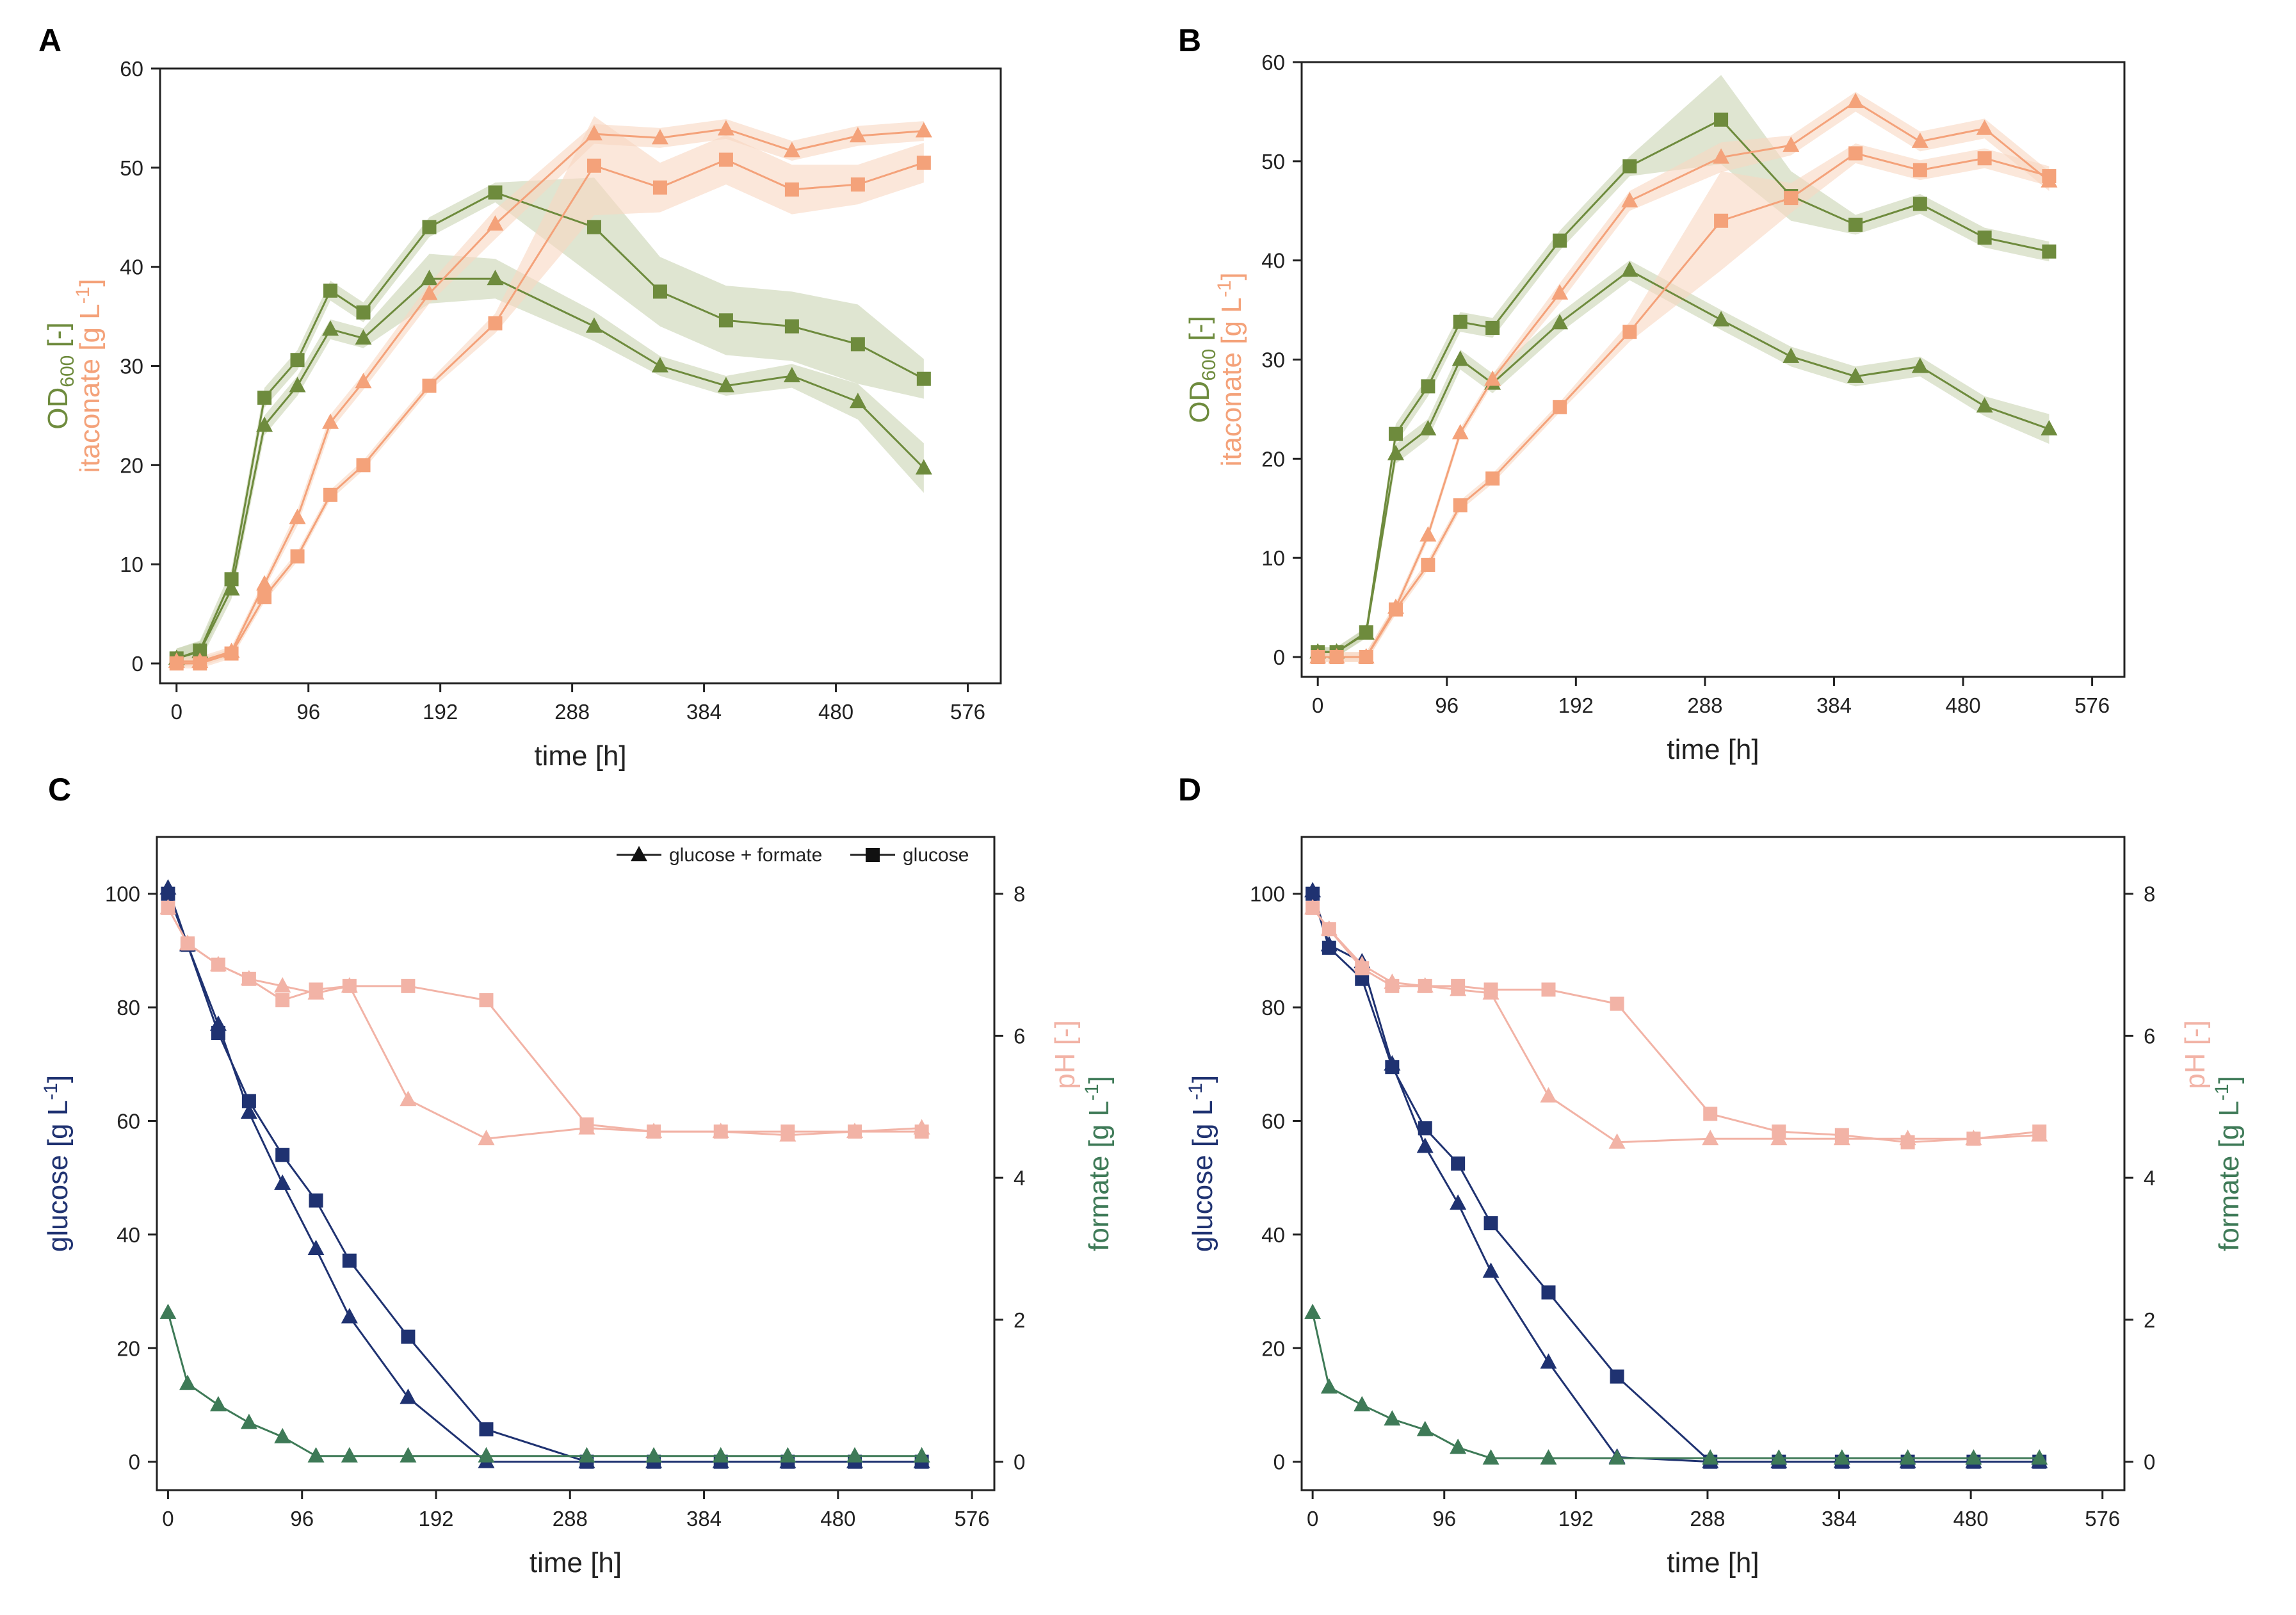 This screenshot has width=2296, height=1615. Describe the element at coordinates (1312, 1518) in the screenshot. I see `panel-d-xtick-label: 0` at that location.